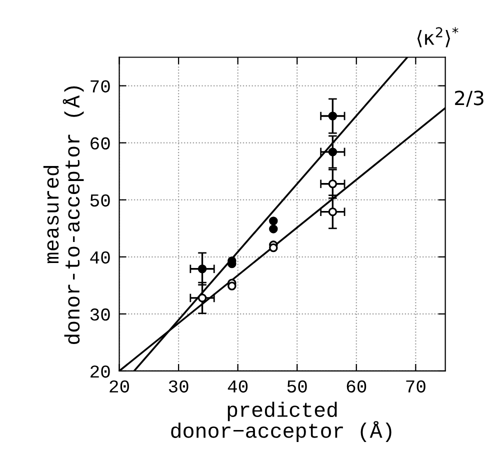  Describe the element at coordinates (100, 314) in the screenshot. I see `y-tick-label: 30` at that location.